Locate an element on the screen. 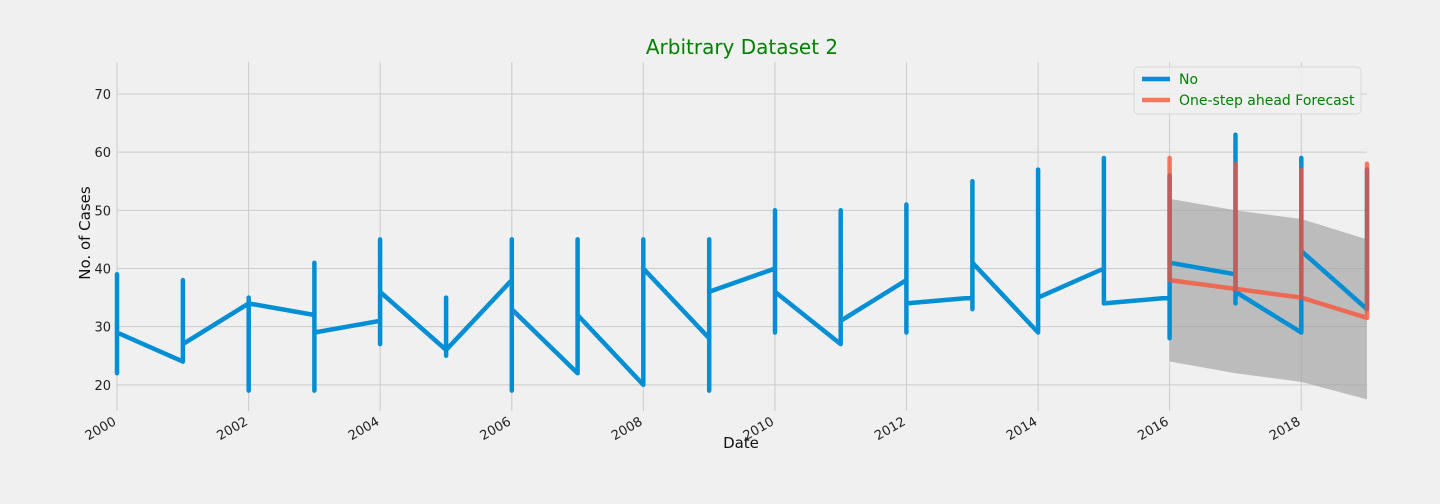 Image resolution: width=1440 pixels, height=504 pixels. x-tick-label: 2016 is located at coordinates (1153, 429).